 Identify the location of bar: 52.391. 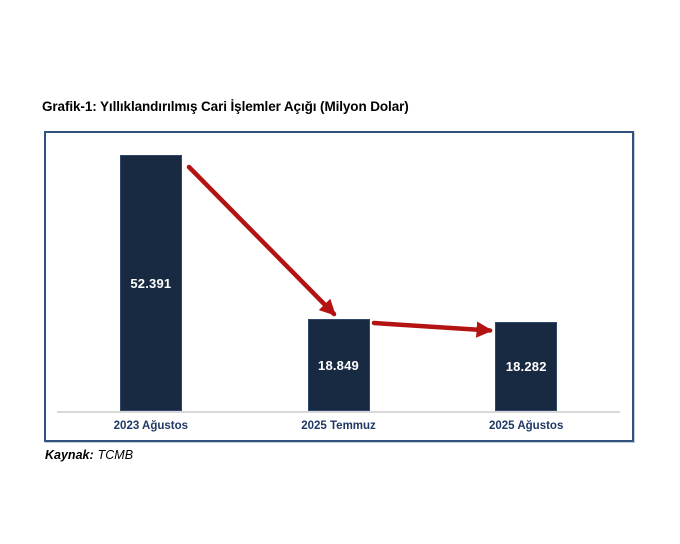
(150, 283).